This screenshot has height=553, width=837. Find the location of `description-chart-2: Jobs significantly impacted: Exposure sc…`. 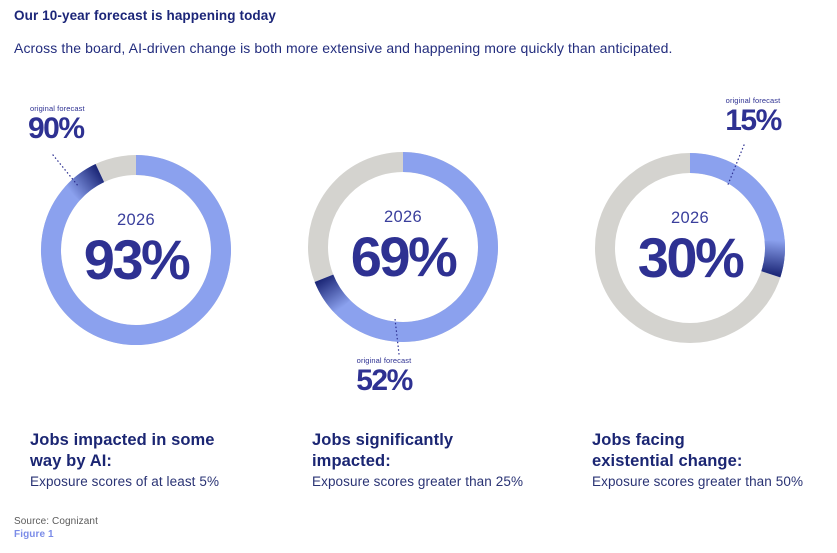

description-chart-2: Jobs significantly impacted: Exposure sc… is located at coordinates (418, 459).